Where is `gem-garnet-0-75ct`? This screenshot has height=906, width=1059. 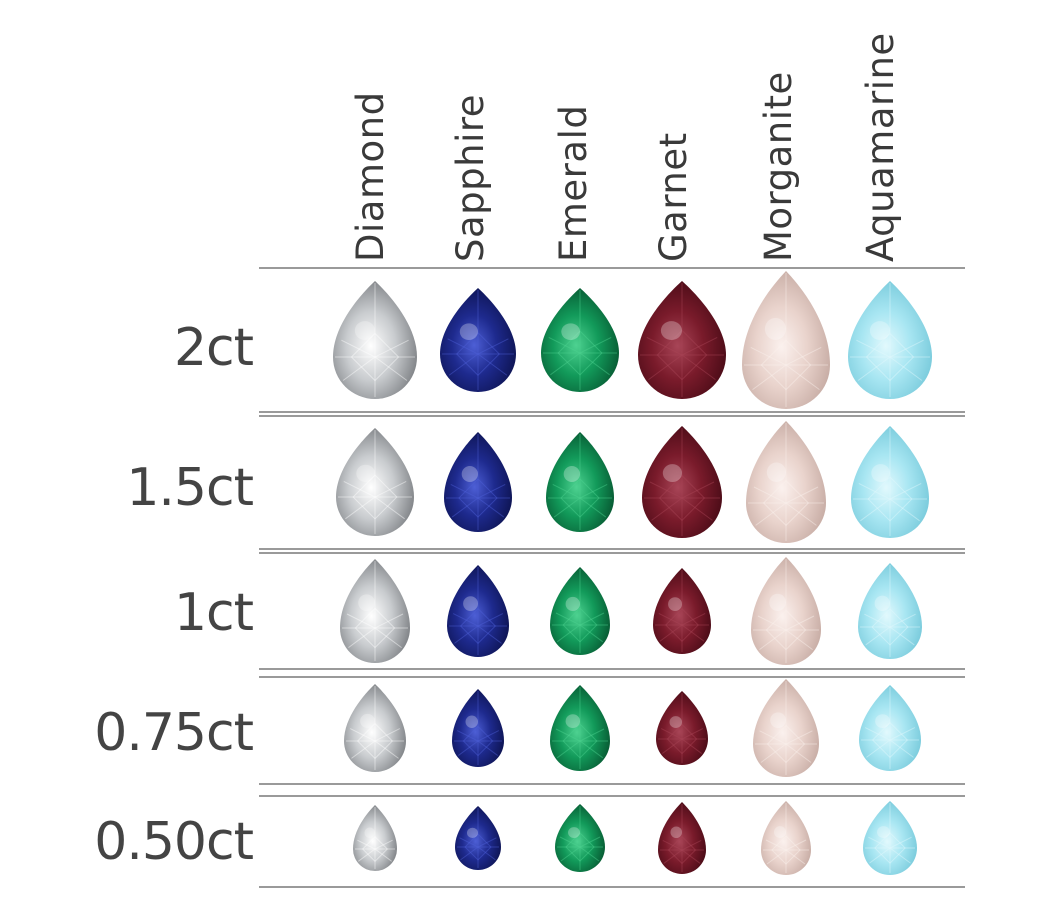
gem-garnet-0-75ct is located at coordinates (682, 728).